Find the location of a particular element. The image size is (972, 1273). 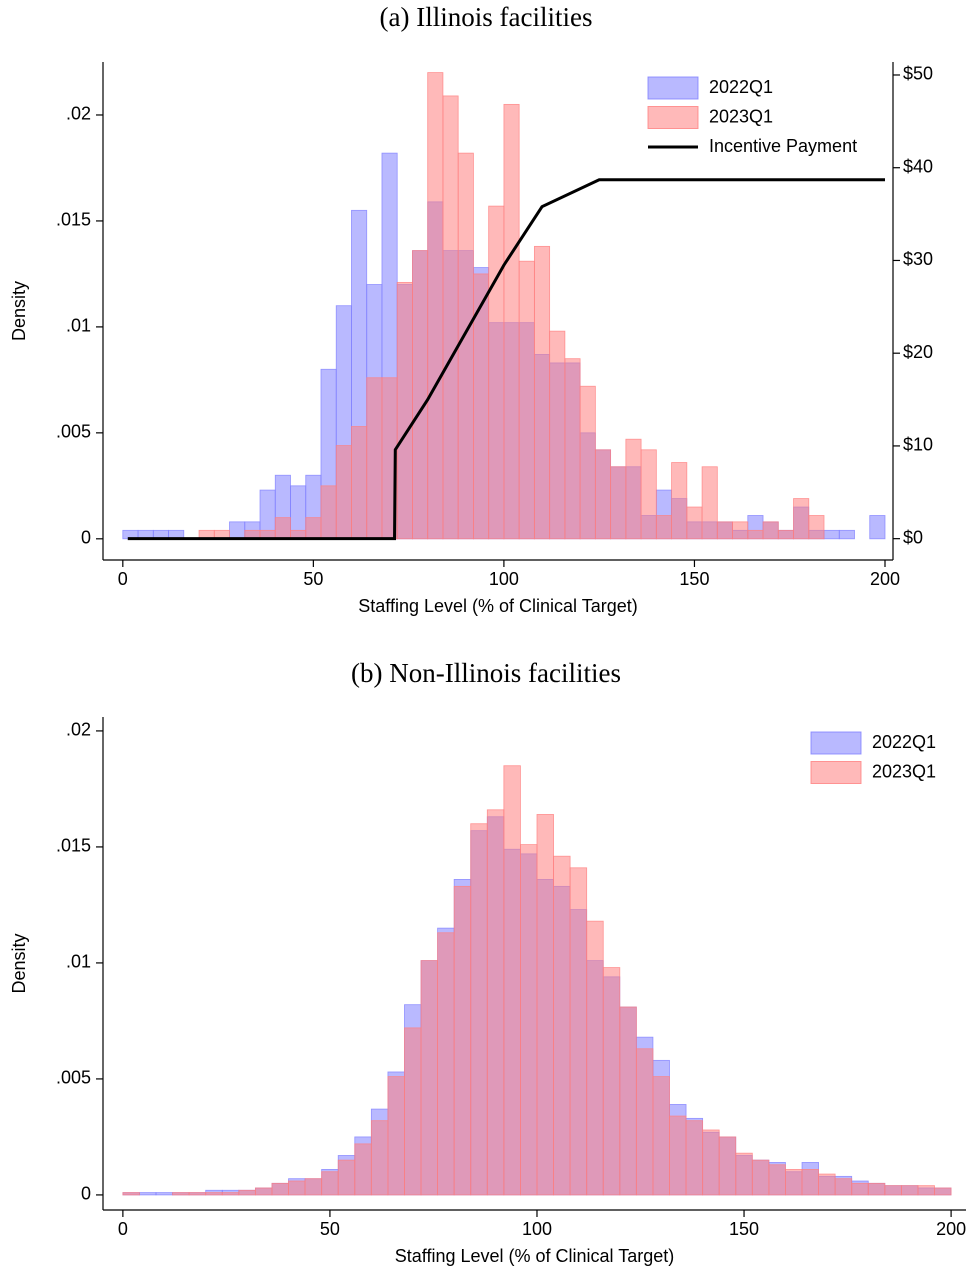

y2-tick-label: $50 is located at coordinates (918, 74).